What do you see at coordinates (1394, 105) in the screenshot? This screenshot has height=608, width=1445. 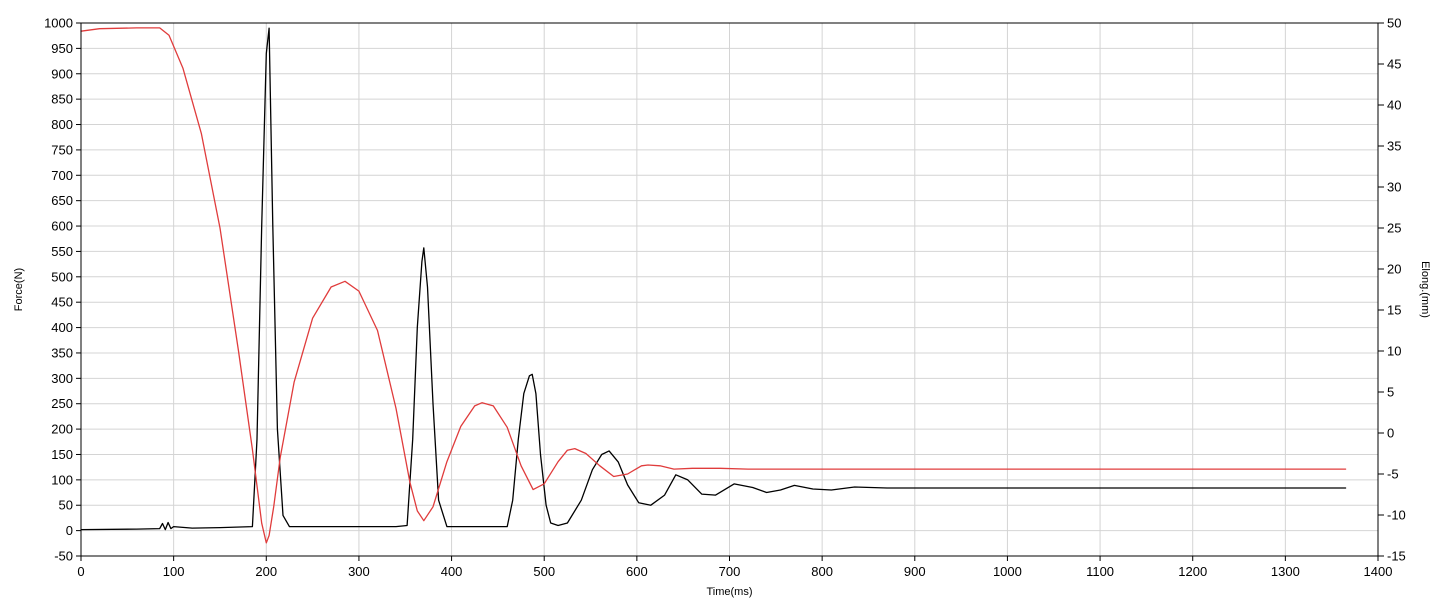 I see `y-right-tick-label: 40` at bounding box center [1394, 105].